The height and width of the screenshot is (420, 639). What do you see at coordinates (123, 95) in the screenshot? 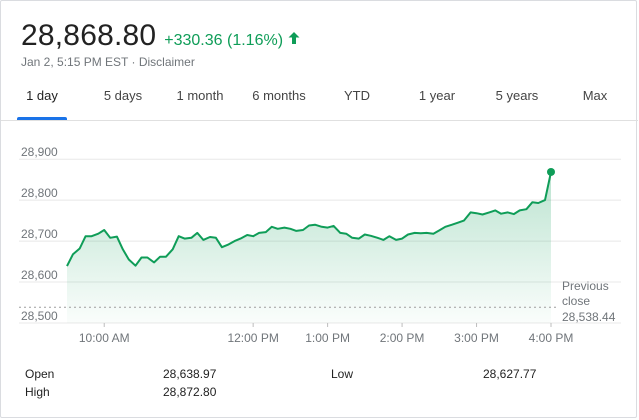
I see `tab-5-days: 5 days` at bounding box center [123, 95].